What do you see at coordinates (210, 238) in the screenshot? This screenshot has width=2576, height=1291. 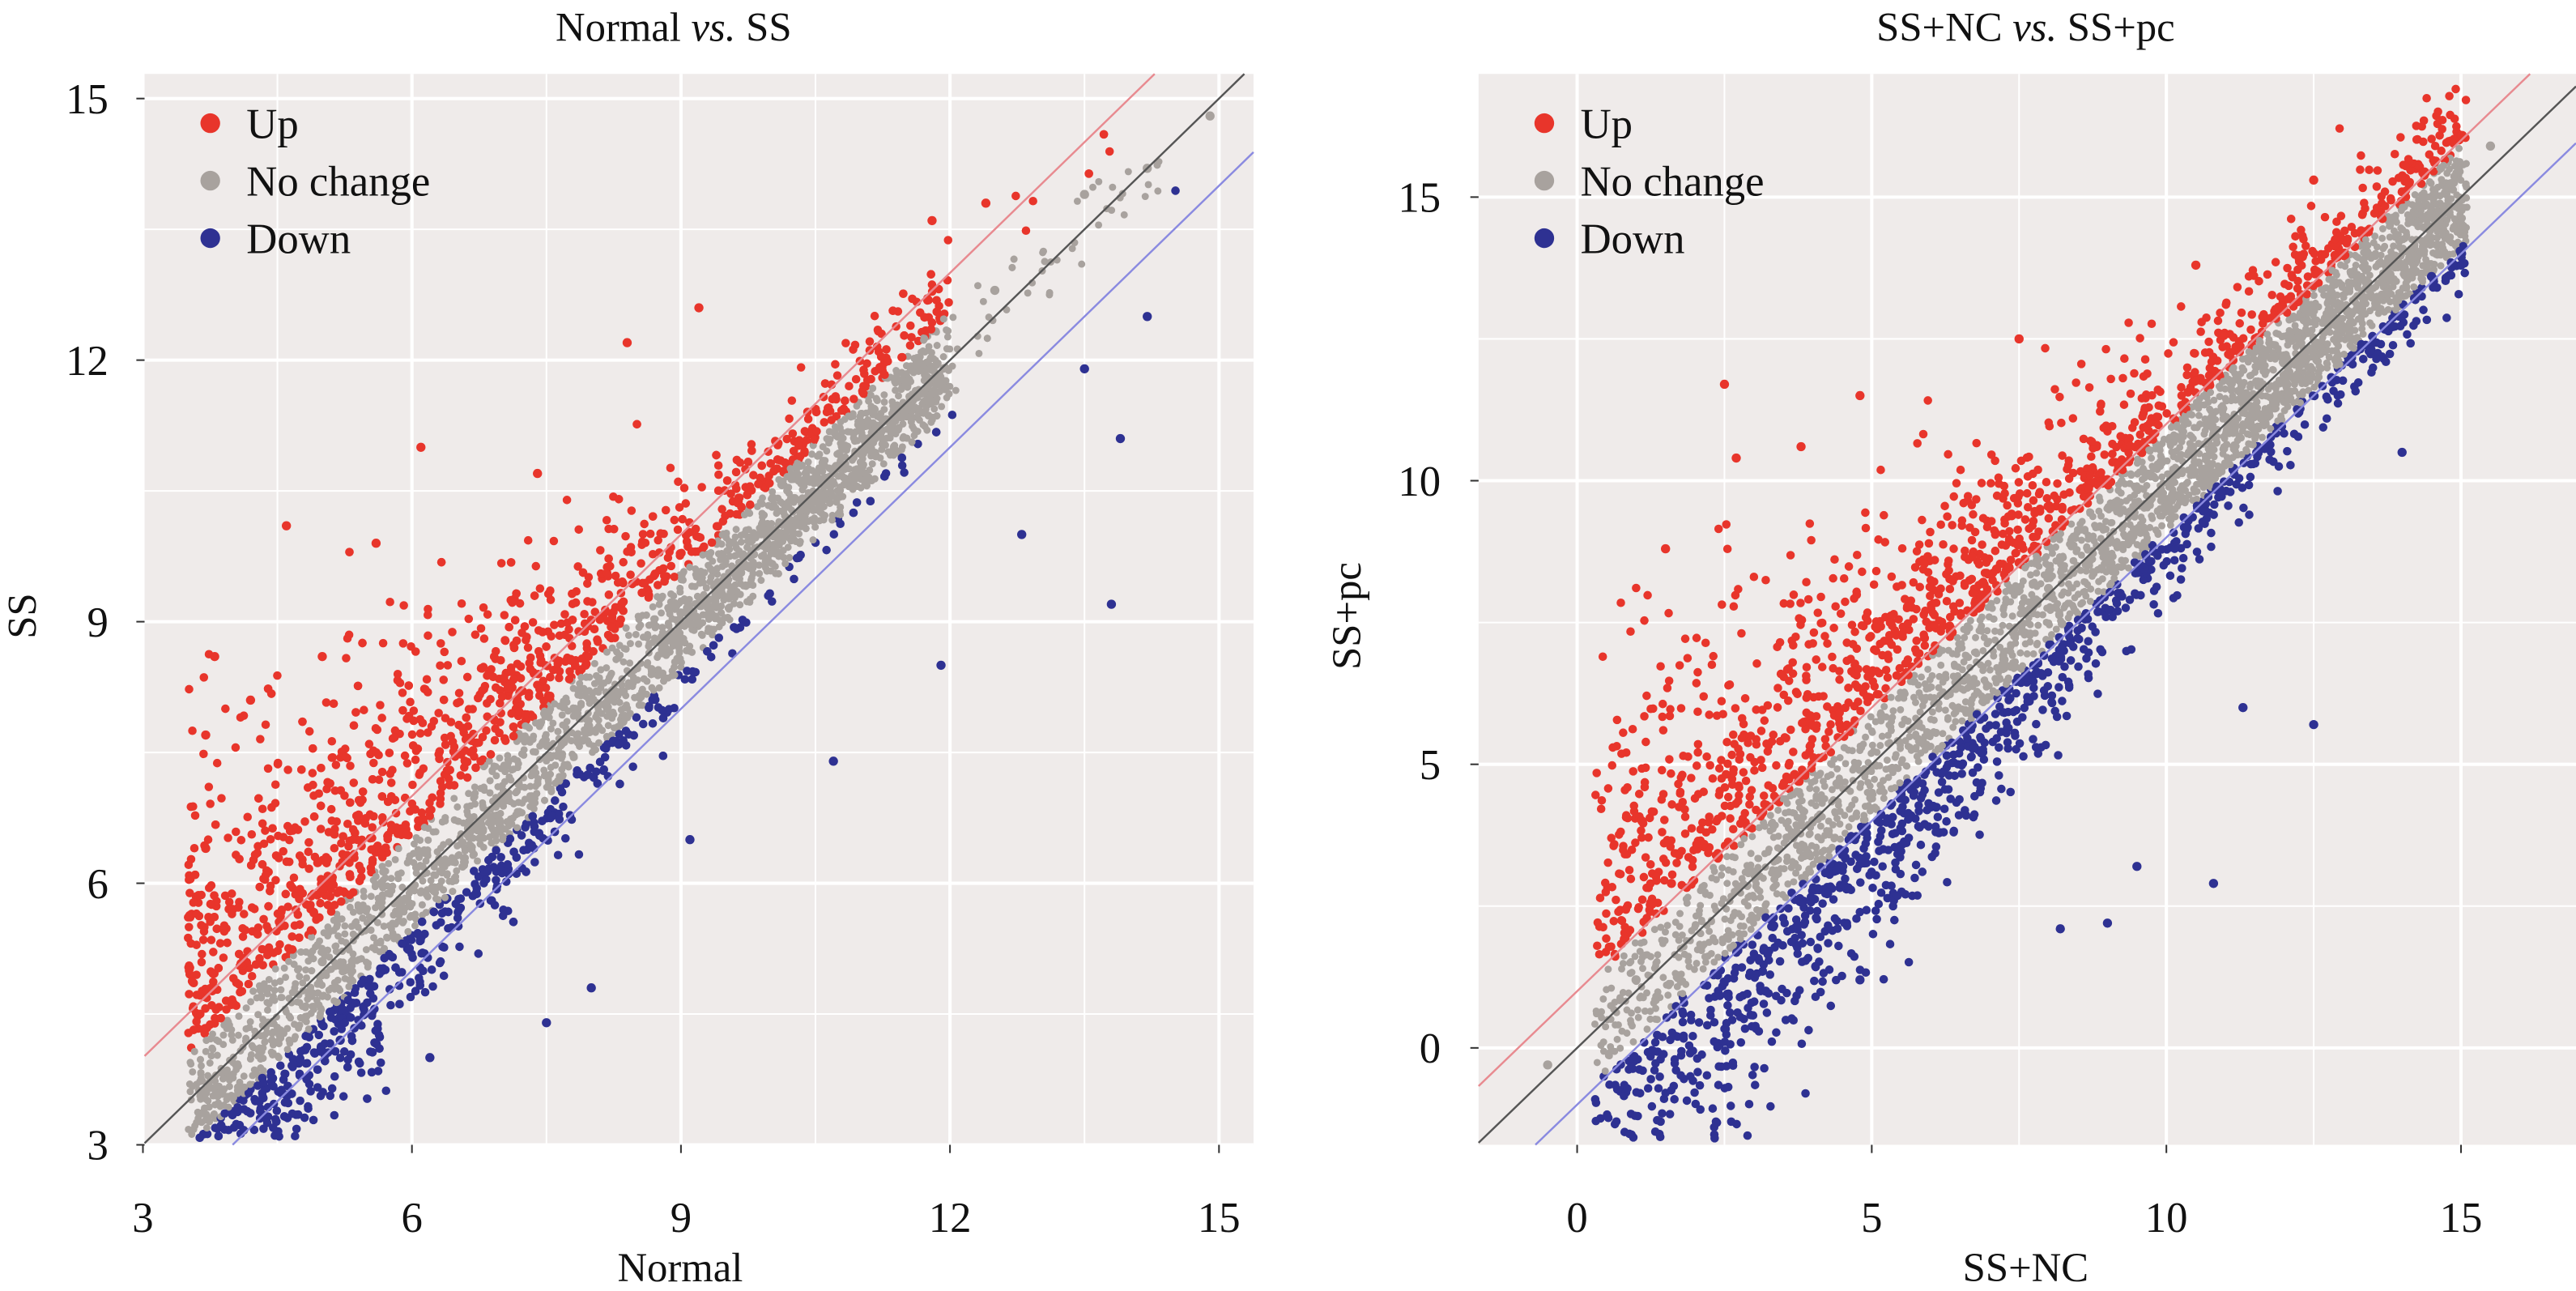 I see `legend-marker` at bounding box center [210, 238].